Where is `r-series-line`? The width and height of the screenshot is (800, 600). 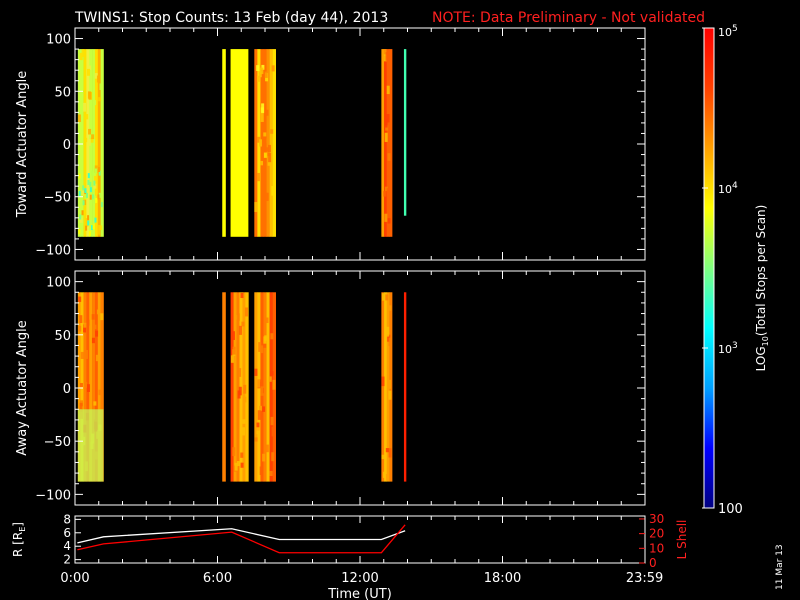 r-series-line is located at coordinates (241, 536).